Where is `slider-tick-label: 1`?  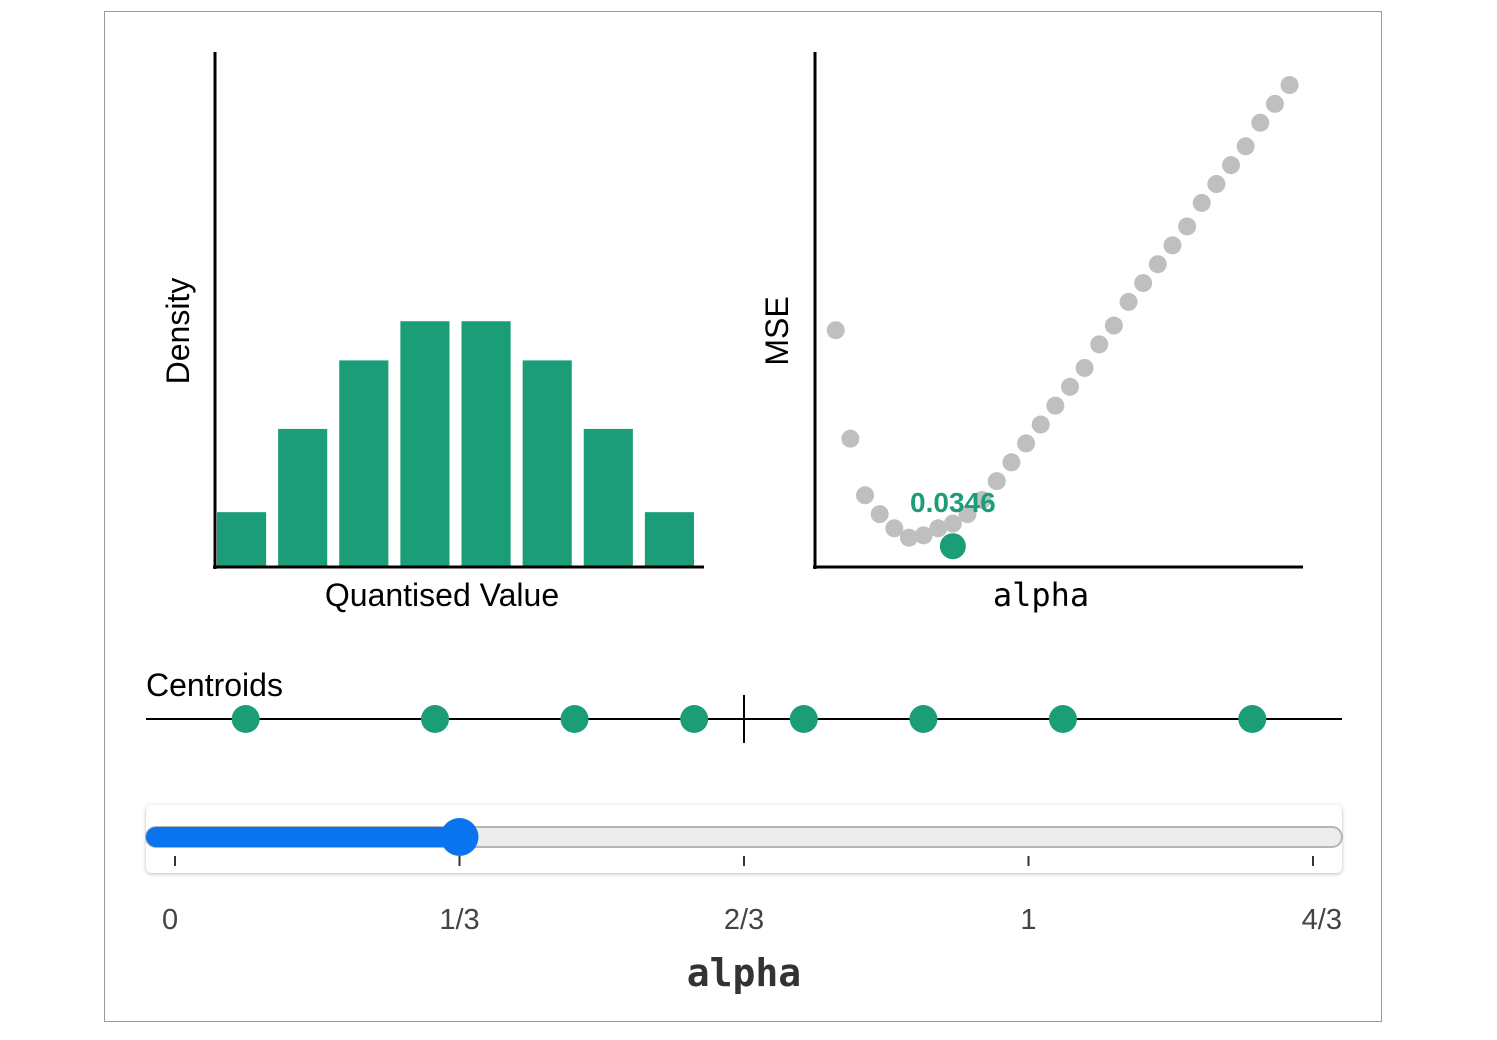 slider-tick-label: 1 is located at coordinates (1028, 920).